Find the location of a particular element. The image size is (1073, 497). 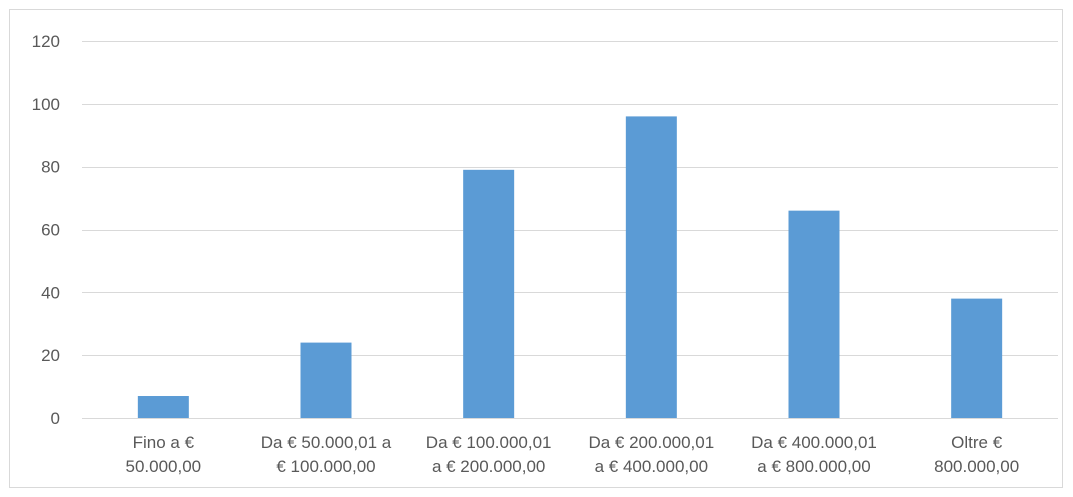

y-tick-label: 60 is located at coordinates (50, 230).